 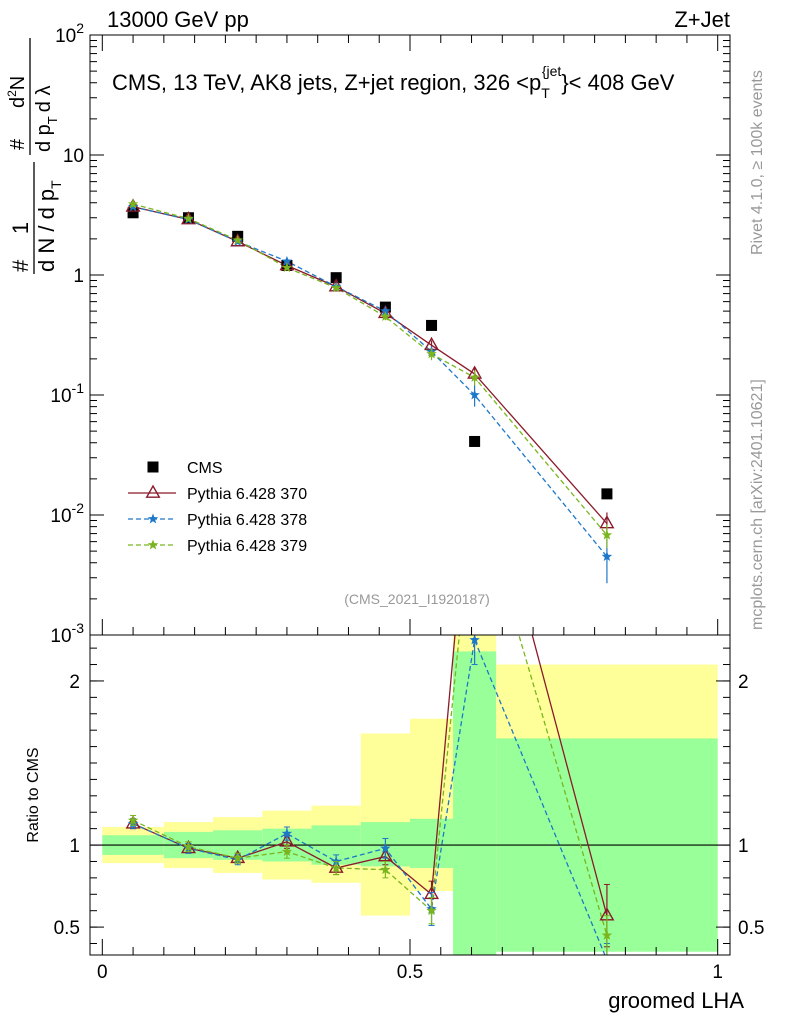 What do you see at coordinates (18, 102) in the screenshot?
I see `ylabel-d: d` at bounding box center [18, 102].